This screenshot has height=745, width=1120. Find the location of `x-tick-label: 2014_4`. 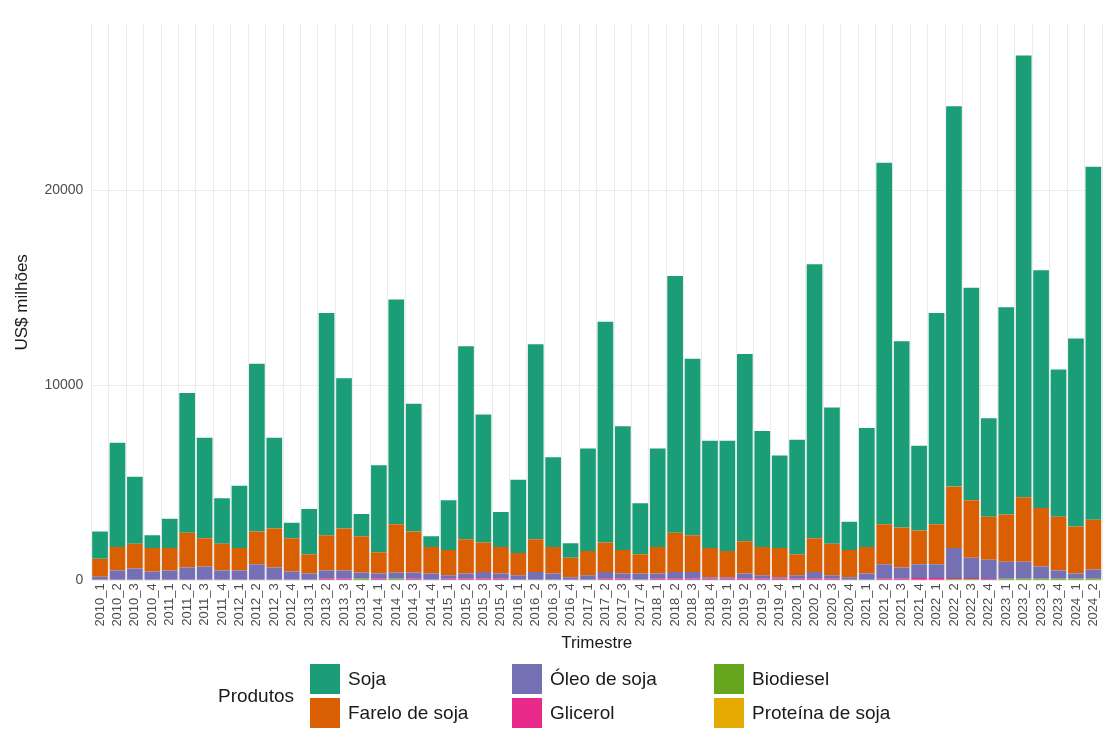

x-tick-label: 2014_4 is located at coordinates (430, 605).